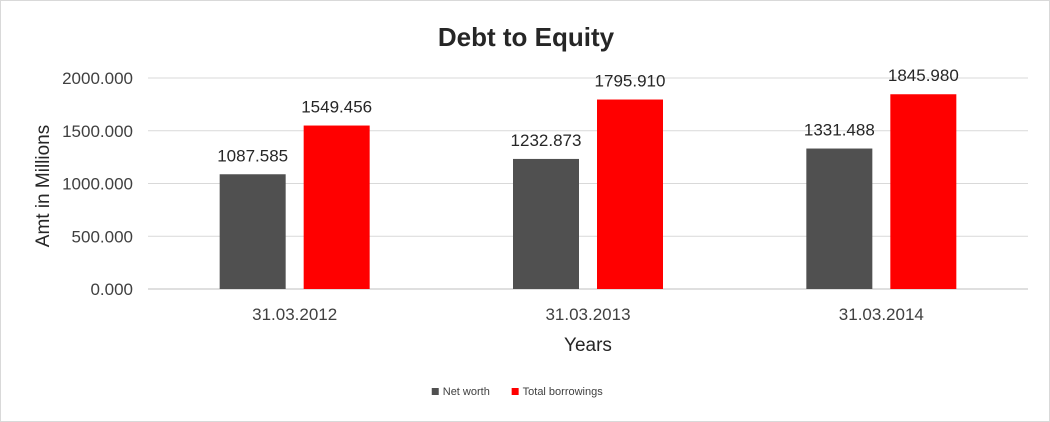 This screenshot has width=1050, height=422. I want to click on legend-item: Net worth, so click(460, 392).